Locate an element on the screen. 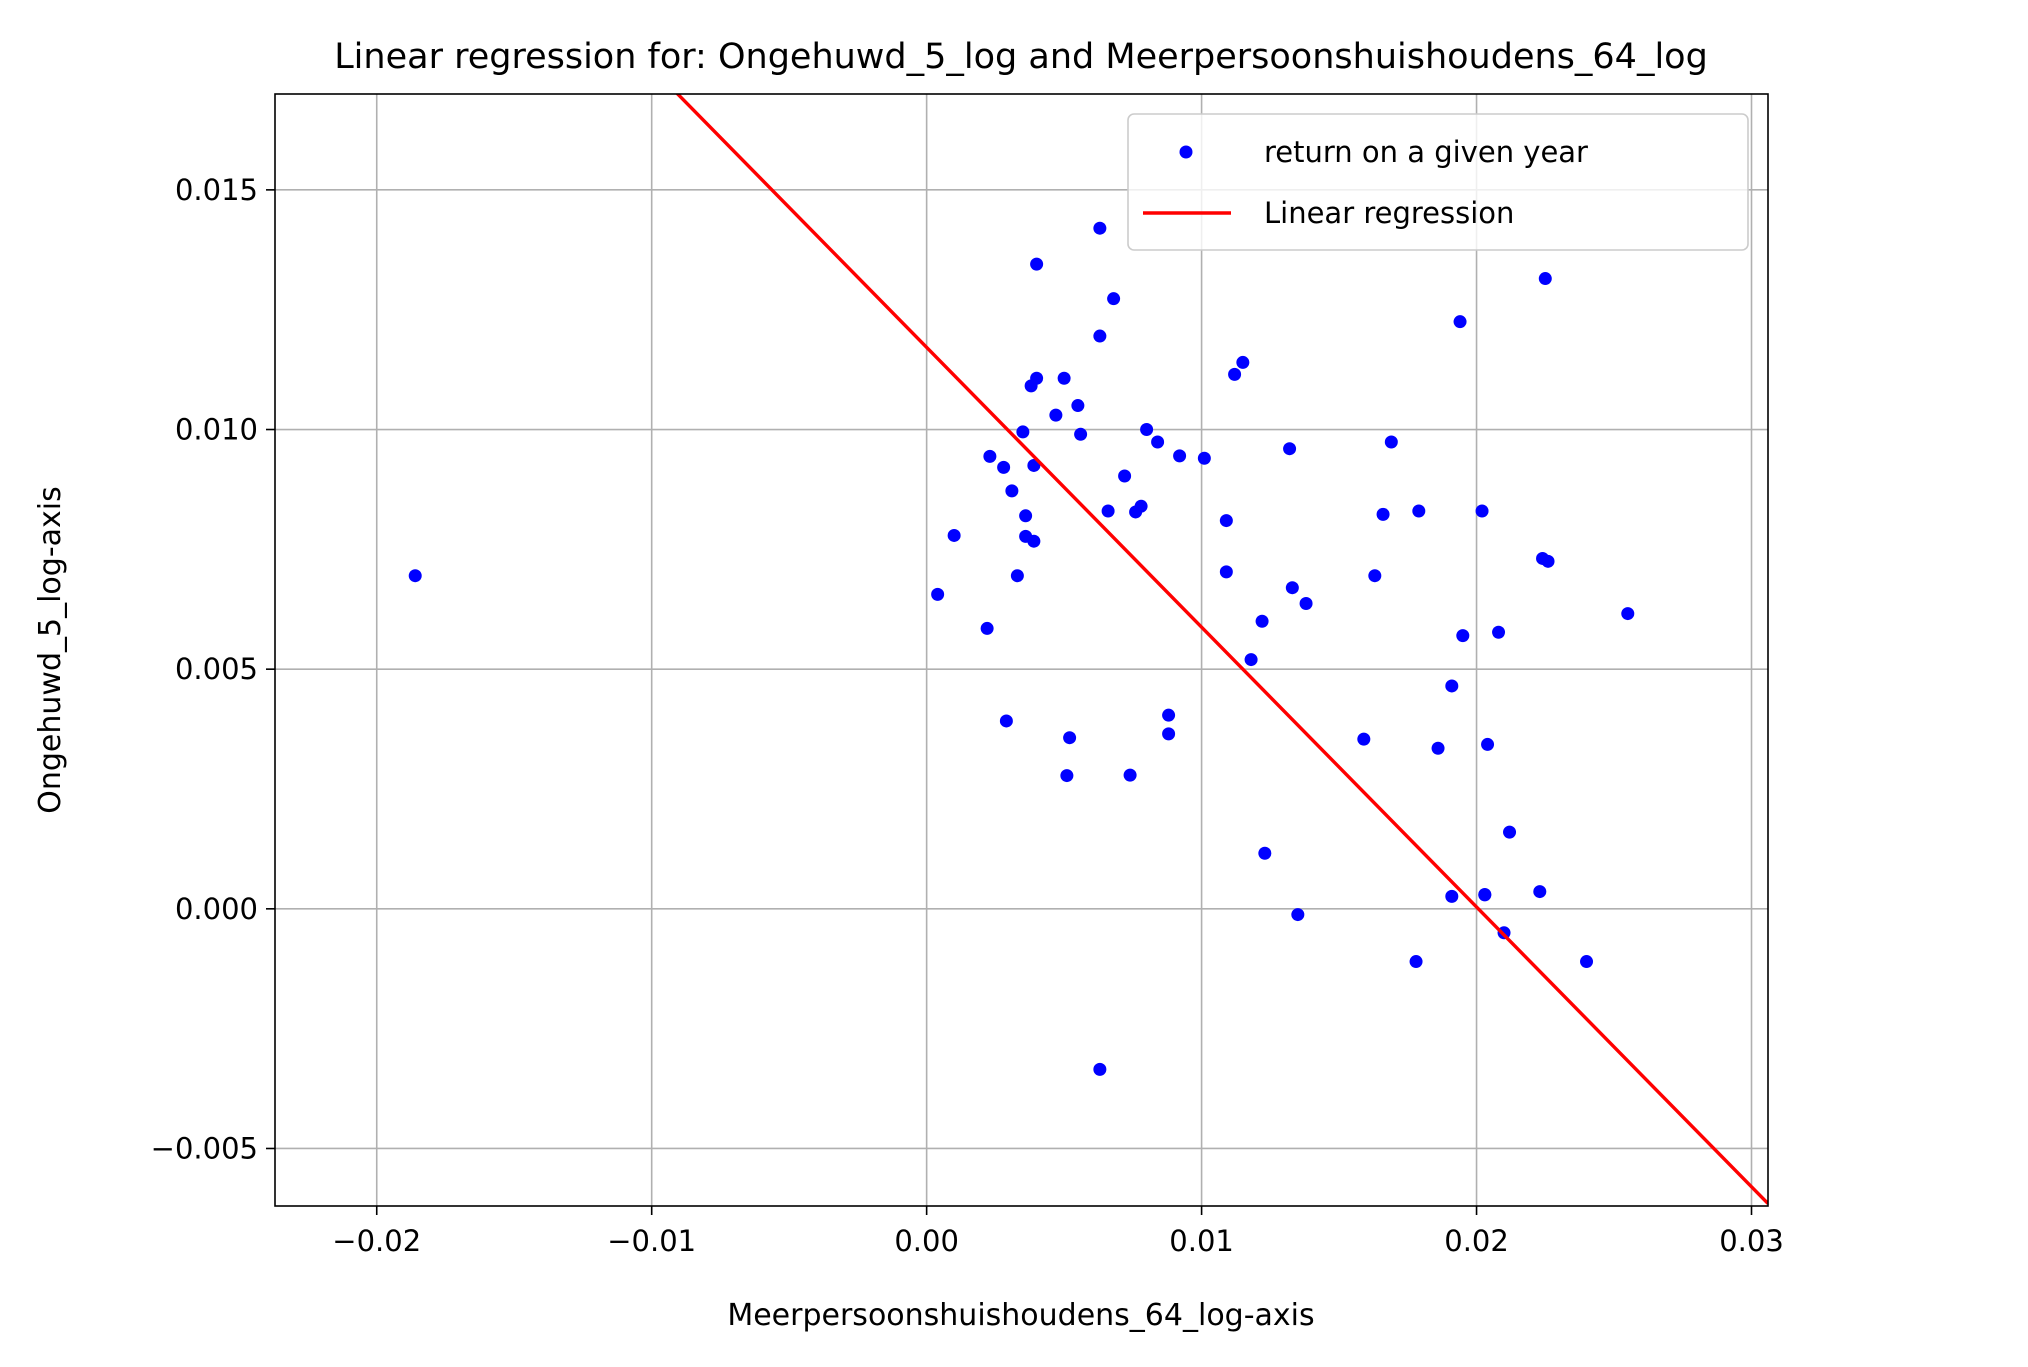 Image resolution: width=2028 pixels, height=1367 pixels. y-tick-label: −0.005 is located at coordinates (204, 1148).